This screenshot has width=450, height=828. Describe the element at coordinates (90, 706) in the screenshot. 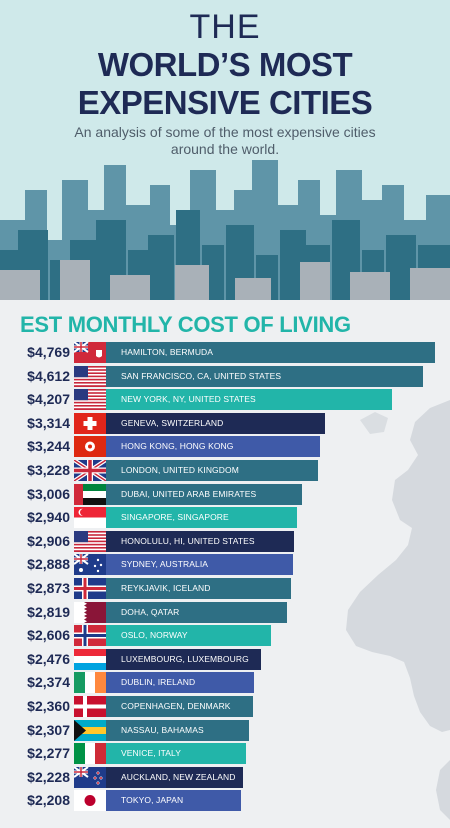

I see `denmark-flag-icon` at that location.